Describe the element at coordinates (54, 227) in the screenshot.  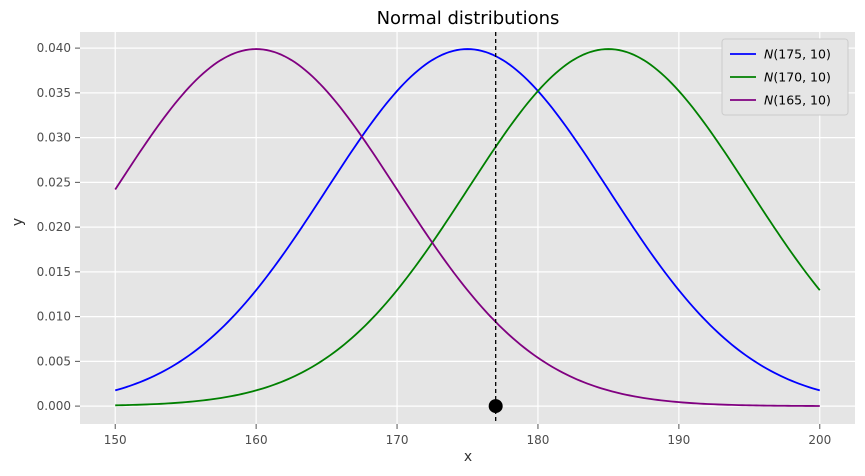
I see `y-tick-label: 0.020` at that location.